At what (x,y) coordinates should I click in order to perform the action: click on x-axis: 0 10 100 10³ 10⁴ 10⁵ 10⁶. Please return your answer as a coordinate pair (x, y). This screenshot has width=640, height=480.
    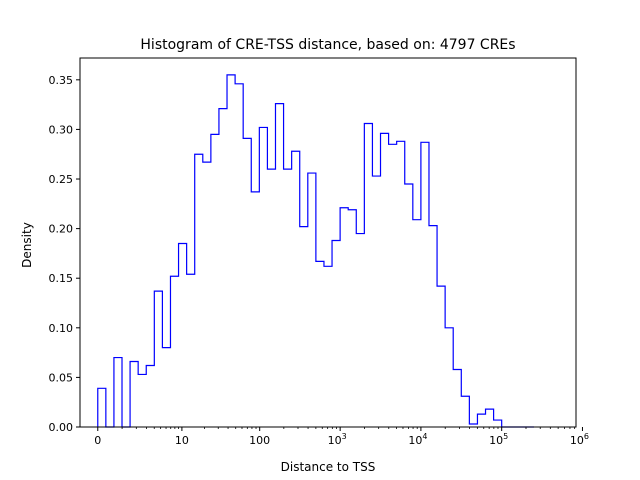
    Looking at the image, I should click on (341, 437).